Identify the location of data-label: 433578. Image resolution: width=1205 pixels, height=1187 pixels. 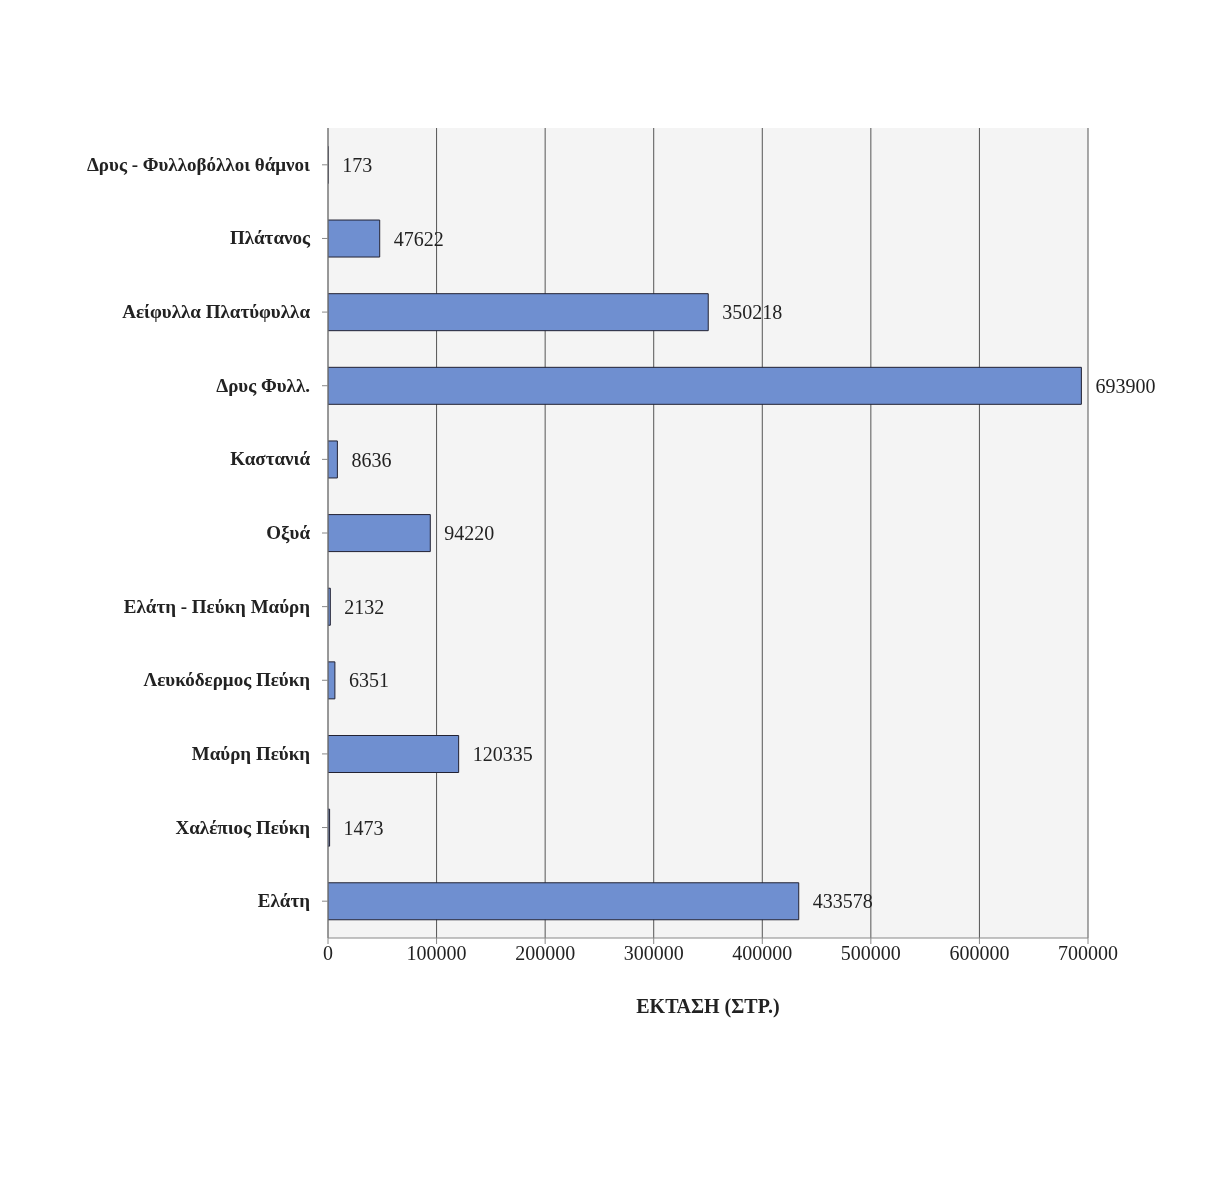
(842, 901).